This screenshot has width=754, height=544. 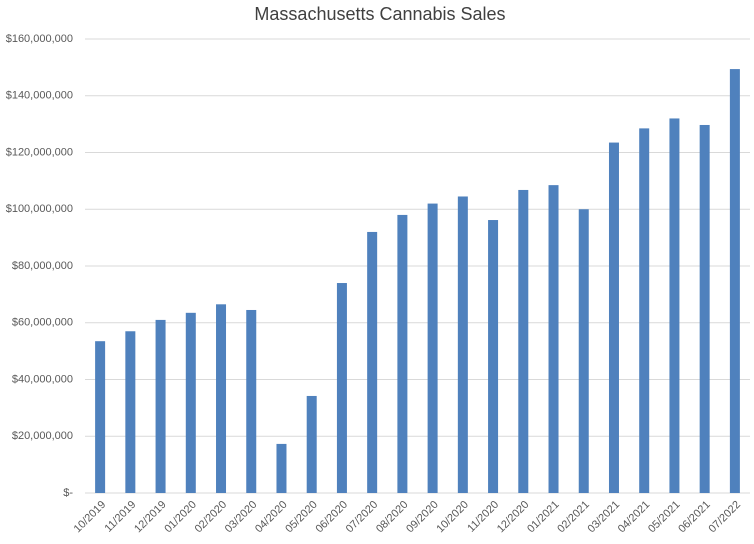 I want to click on y-tick-label: $140,000,000, so click(x=39, y=96).